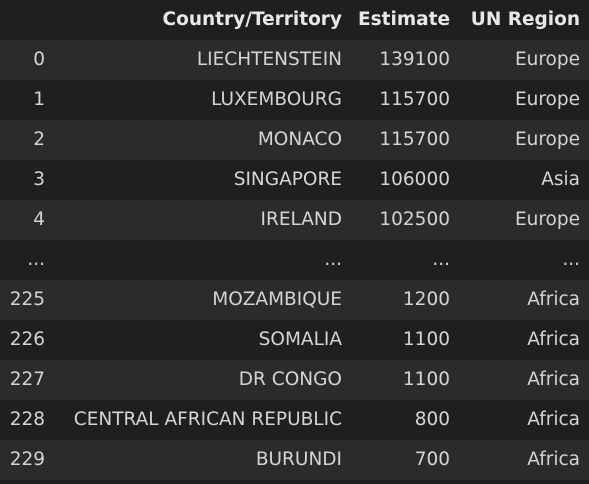 This screenshot has height=484, width=589. What do you see at coordinates (204, 300) in the screenshot?
I see `cell-country: MOZAMBIQUE` at bounding box center [204, 300].